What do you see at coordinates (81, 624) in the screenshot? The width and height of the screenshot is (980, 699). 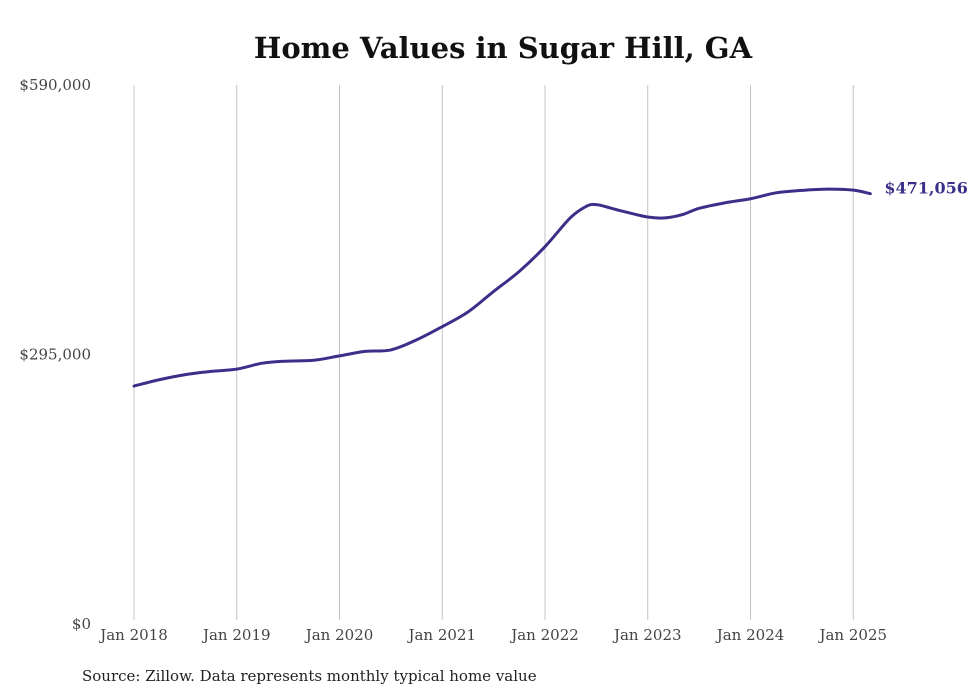 I see `y-tick-label: $0` at bounding box center [81, 624].